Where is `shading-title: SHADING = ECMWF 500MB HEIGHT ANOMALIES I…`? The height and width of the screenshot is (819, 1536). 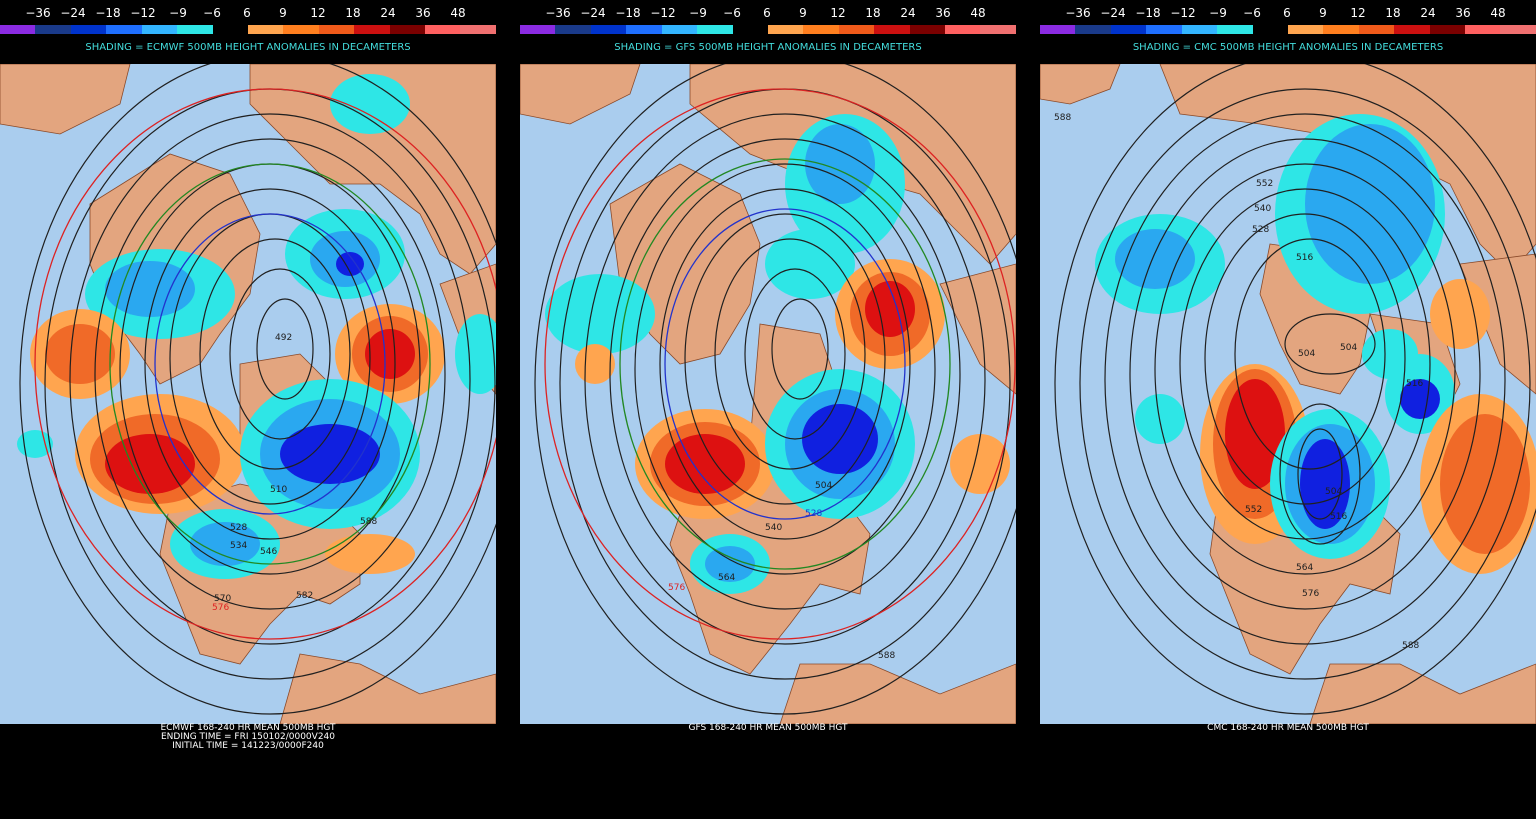
shading-title: SHADING = ECMWF 500MB HEIGHT ANOMALIES I… is located at coordinates (248, 47).